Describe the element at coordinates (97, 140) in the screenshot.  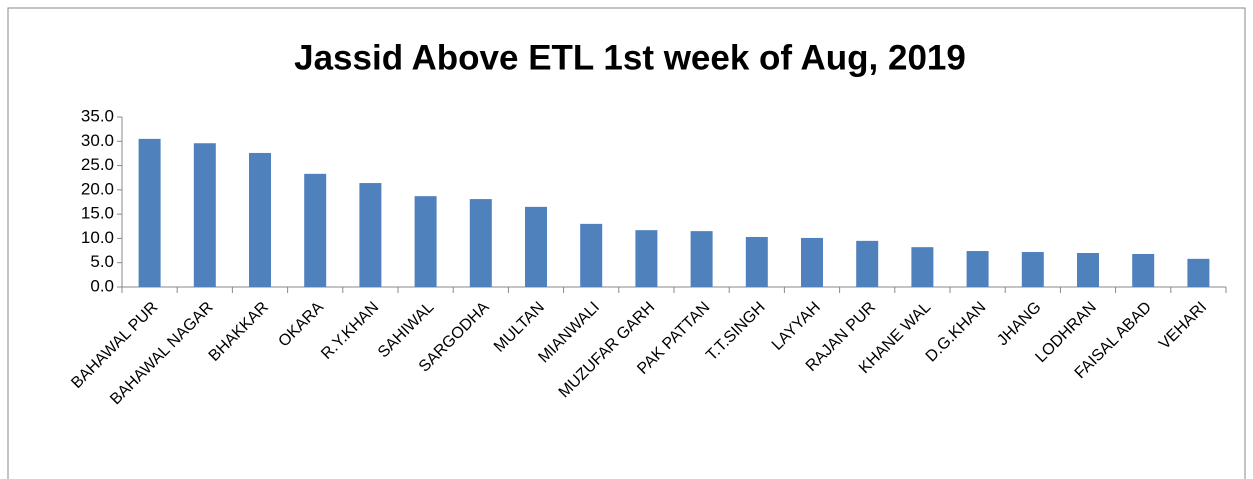
I see `y-tick-label: 30.0` at that location.